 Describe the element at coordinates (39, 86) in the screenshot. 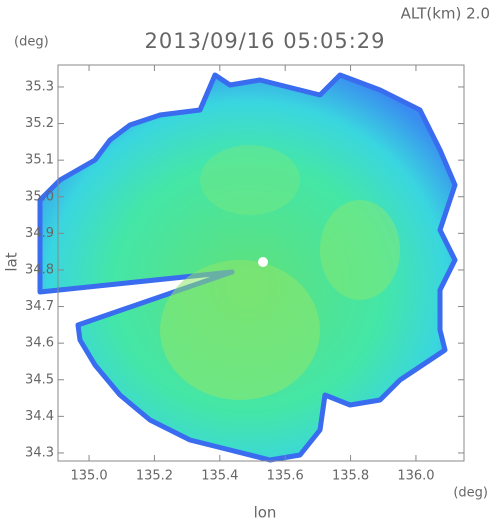

I see `y-tick-label: 35.3` at that location.